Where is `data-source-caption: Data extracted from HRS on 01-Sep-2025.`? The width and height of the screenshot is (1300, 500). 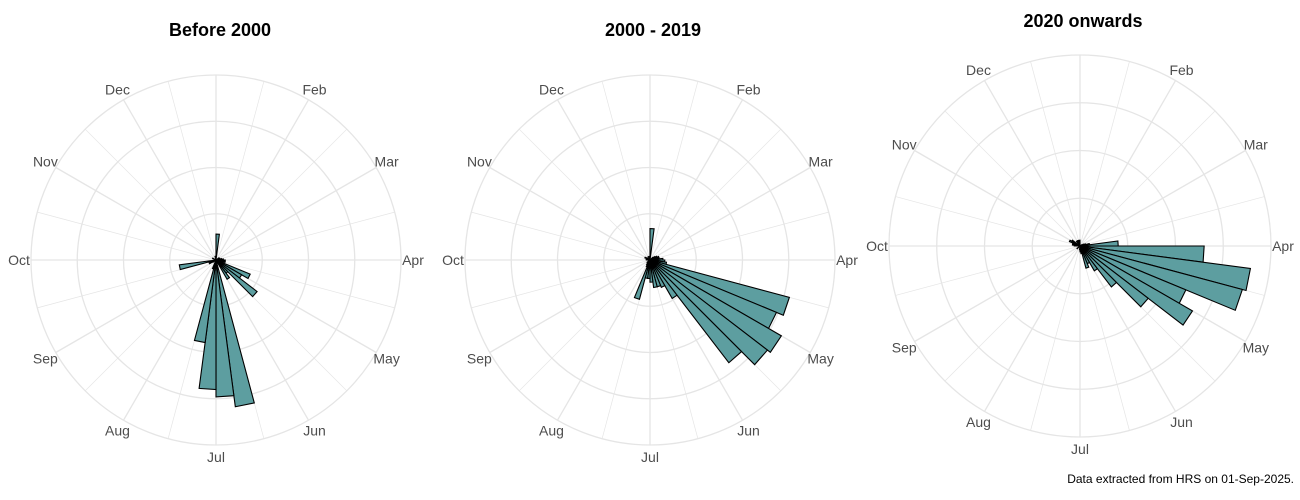 data-source-caption: Data extracted from HRS on 01-Sep-2025. is located at coordinates (1180, 479).